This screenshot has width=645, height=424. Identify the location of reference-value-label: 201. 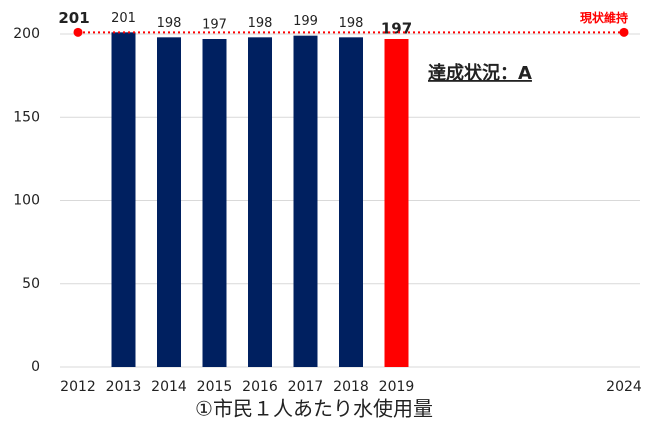
(73, 18).